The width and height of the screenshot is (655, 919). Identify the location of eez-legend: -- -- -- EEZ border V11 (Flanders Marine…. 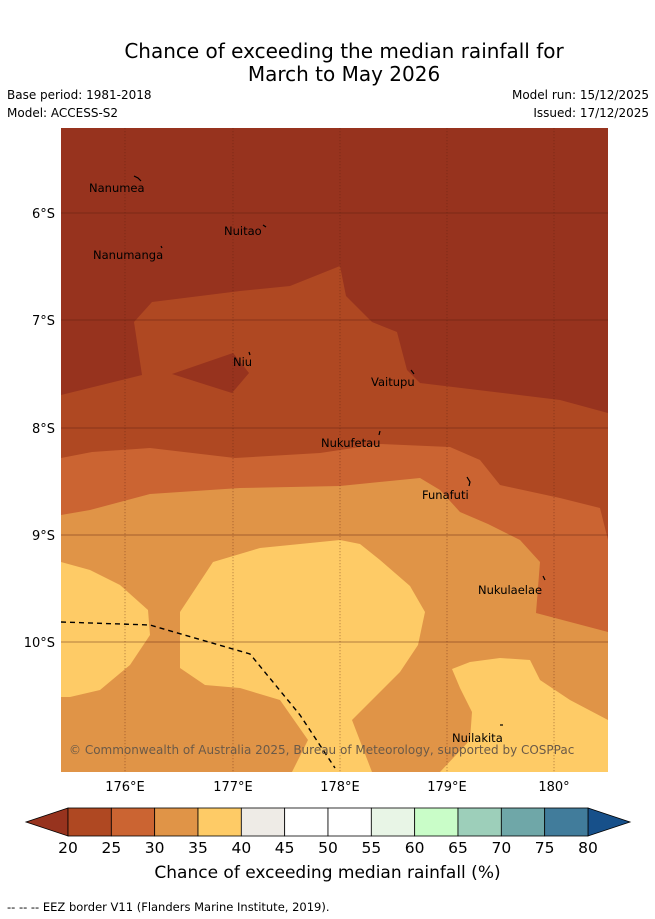
(168, 907).